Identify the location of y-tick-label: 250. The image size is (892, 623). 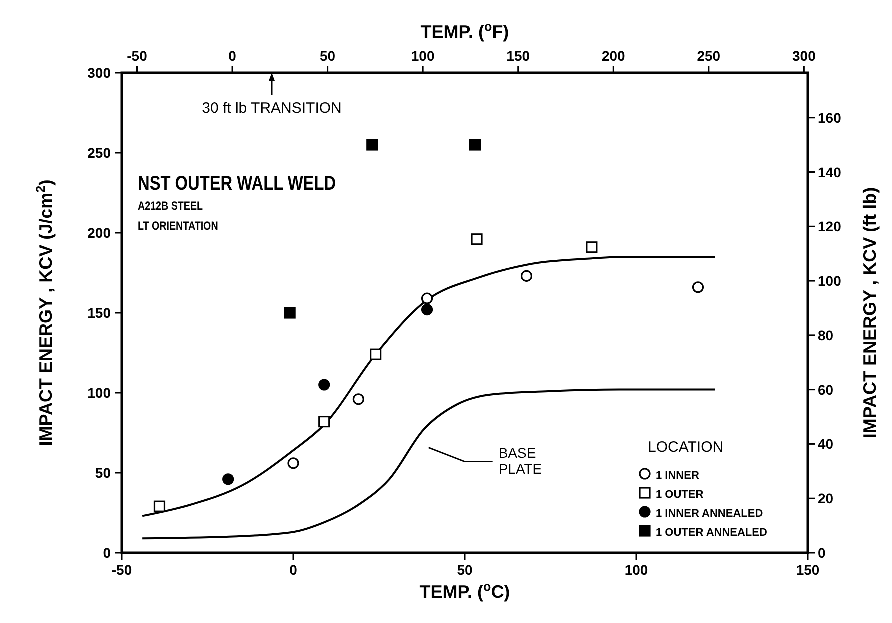
(100, 153).